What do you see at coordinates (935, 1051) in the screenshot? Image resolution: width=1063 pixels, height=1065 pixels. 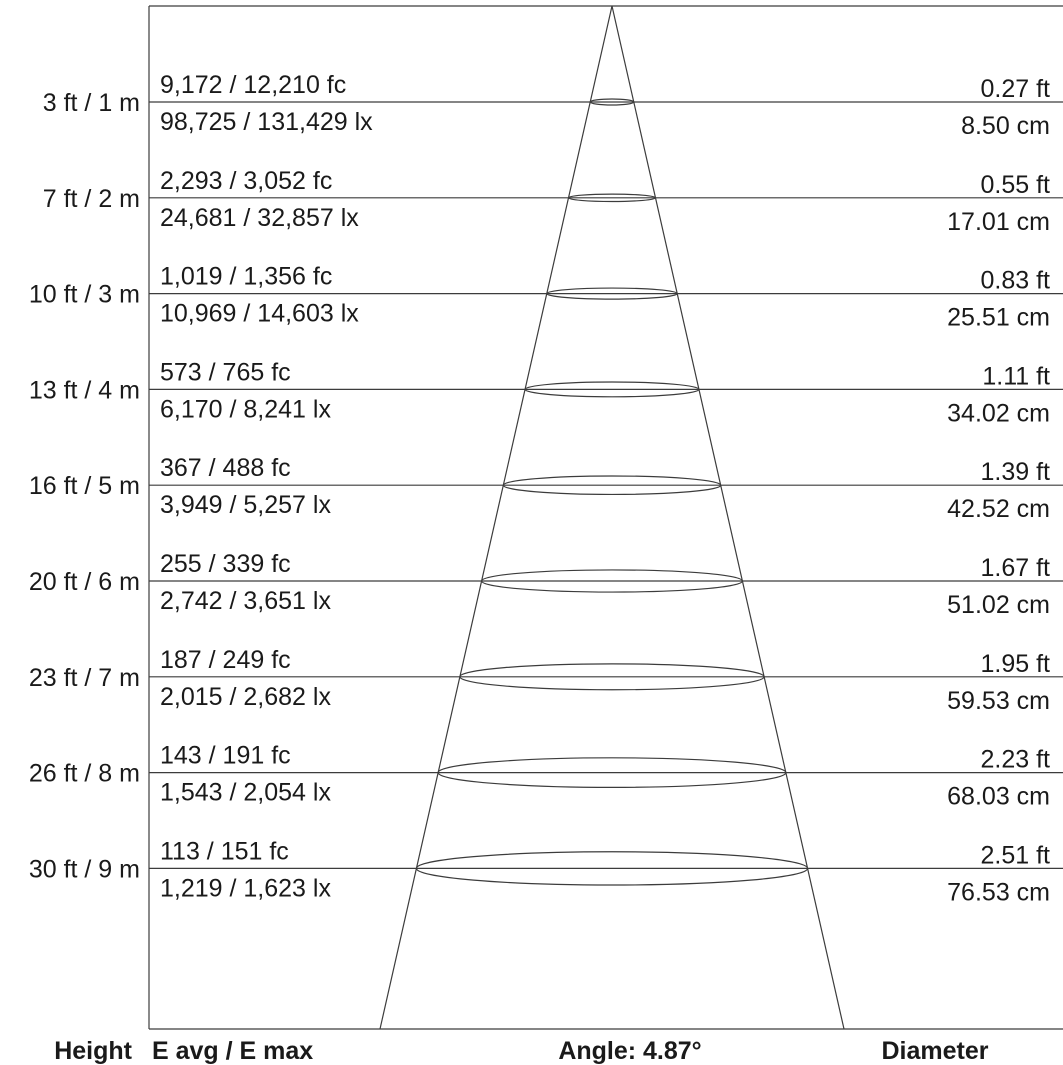 I see `footer-diameter-label: Diameter` at bounding box center [935, 1051].